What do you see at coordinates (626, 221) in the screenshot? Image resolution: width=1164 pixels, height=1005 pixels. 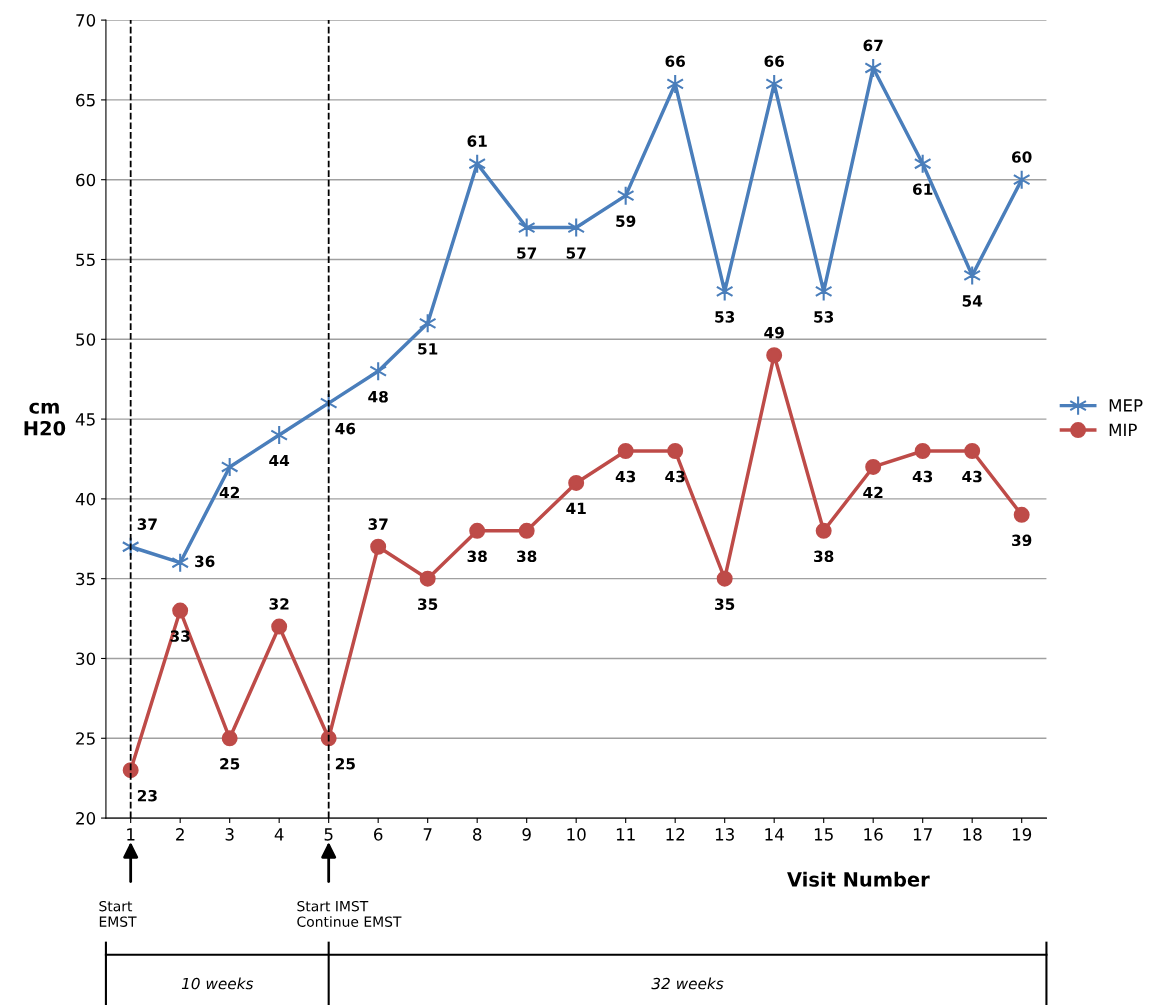 I see `data-label: 59` at bounding box center [626, 221].